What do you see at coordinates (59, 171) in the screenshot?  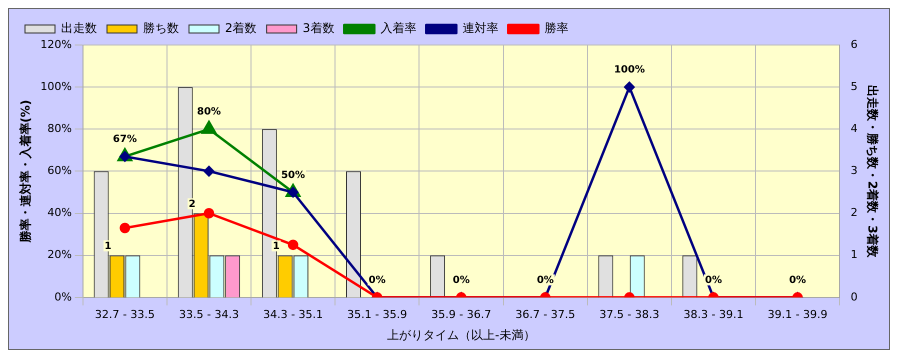 I see `y-tick-label: 60%` at bounding box center [59, 171].